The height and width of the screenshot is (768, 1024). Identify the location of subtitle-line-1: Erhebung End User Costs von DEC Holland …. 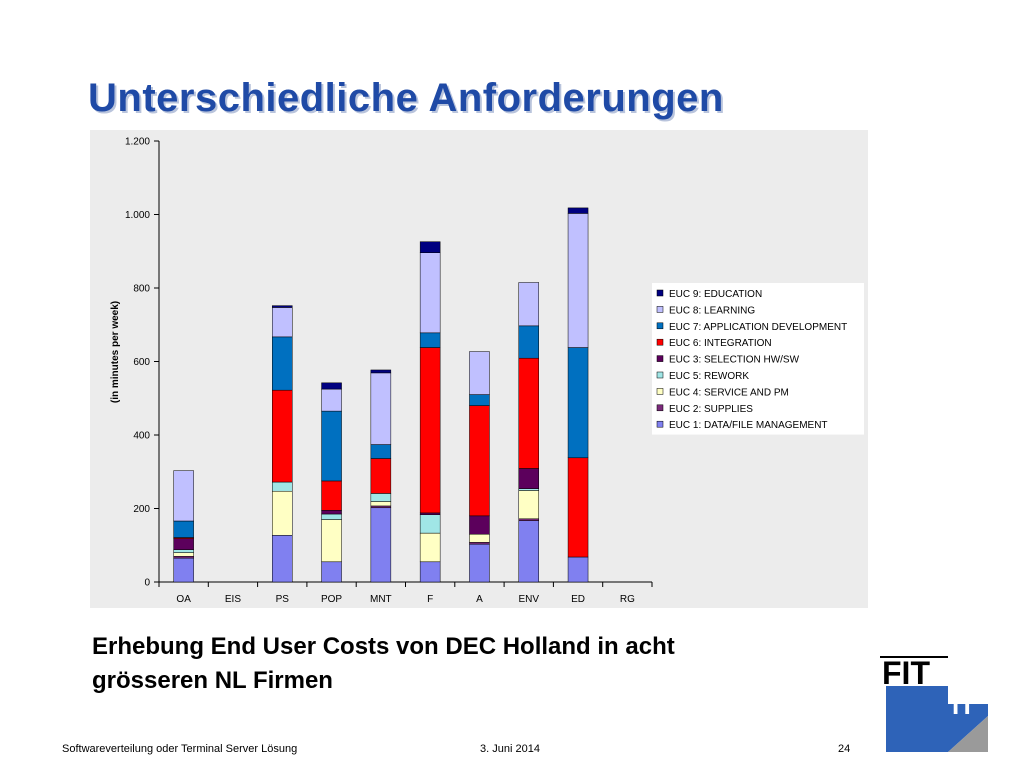
(383, 646).